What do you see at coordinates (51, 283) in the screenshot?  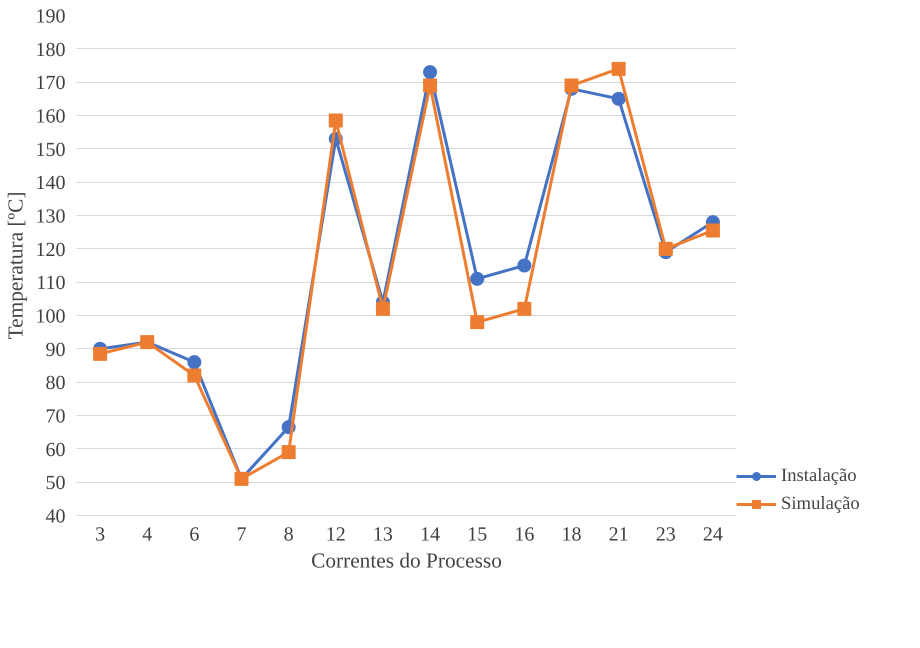 I see `y-tick-label: 110` at bounding box center [51, 283].